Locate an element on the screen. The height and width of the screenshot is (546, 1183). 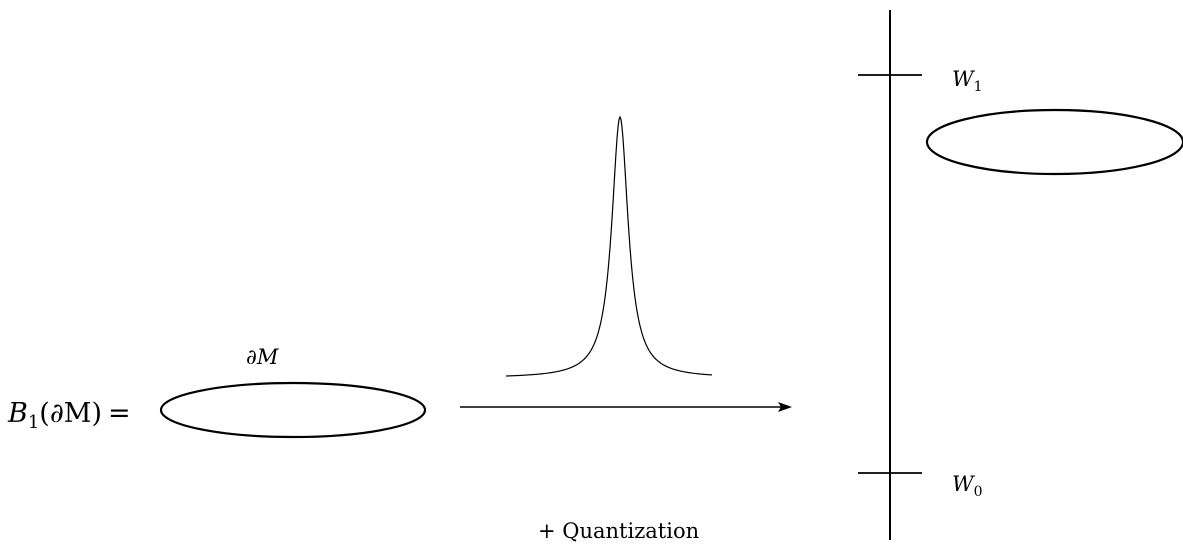
tick-top-subscript: 1 is located at coordinates (978, 87).